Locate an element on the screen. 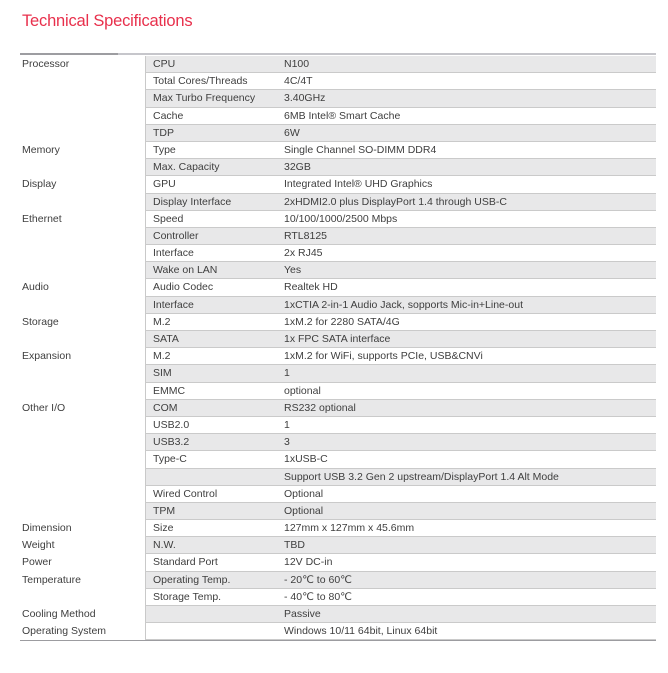  row-content: COM RS232 optional is located at coordinates (400, 408).